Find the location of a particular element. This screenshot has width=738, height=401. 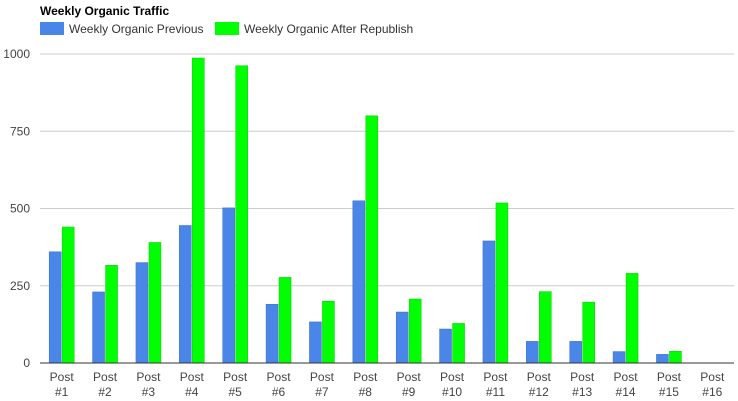

legend-label-after: Weekly Organic After Republish is located at coordinates (328, 29).